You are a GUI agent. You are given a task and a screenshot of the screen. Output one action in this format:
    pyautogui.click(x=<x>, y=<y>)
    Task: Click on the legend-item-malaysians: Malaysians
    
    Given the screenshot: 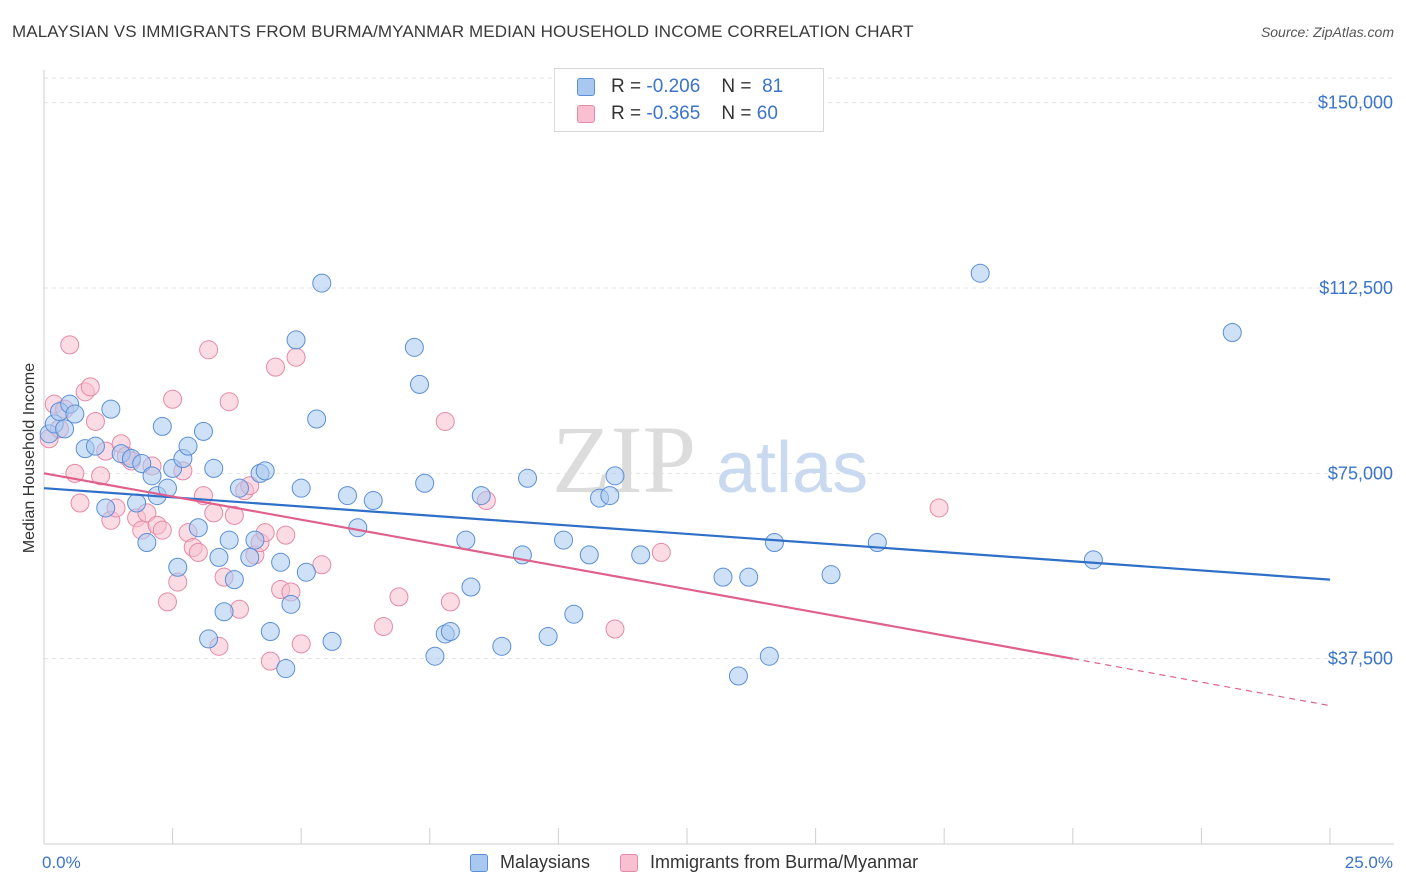 What is the action you would take?
    pyautogui.click(x=530, y=862)
    